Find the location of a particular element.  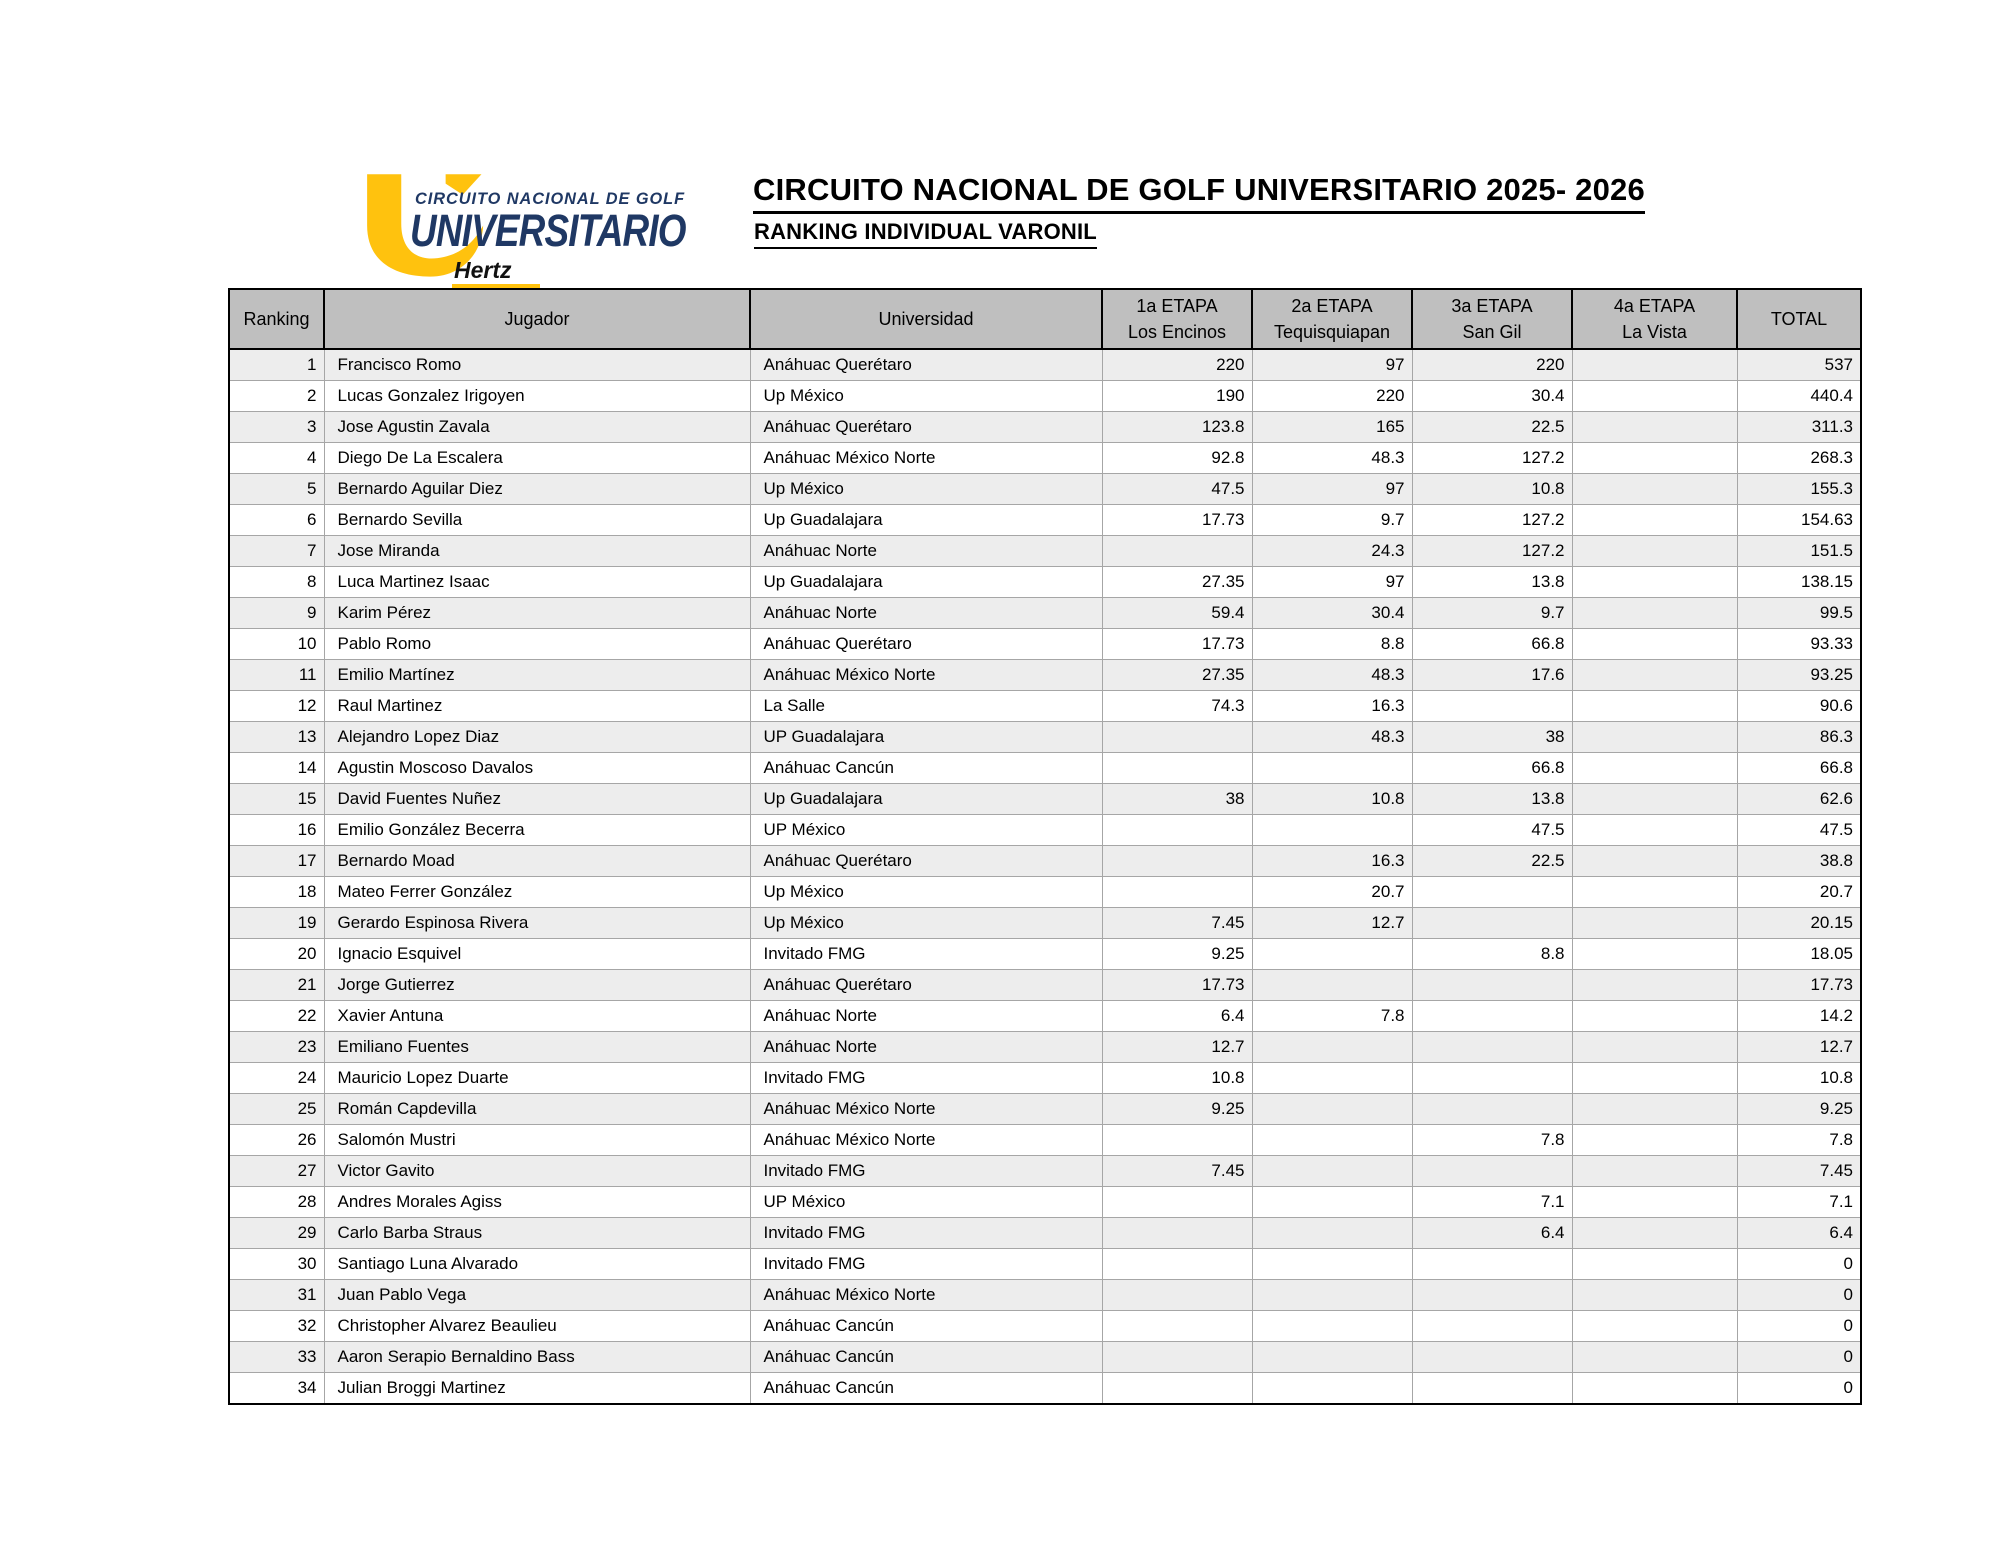

cell-etapa3: 9.7 is located at coordinates (1492, 613).